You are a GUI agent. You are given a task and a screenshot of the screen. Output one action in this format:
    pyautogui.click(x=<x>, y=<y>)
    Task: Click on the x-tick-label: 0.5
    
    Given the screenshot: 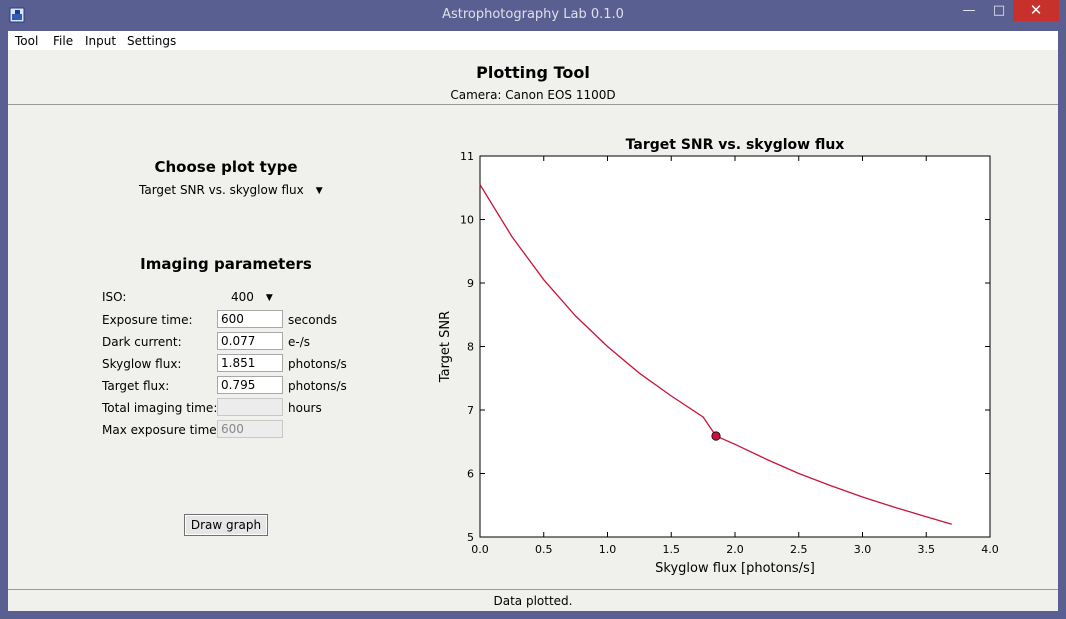 What is the action you would take?
    pyautogui.click(x=544, y=549)
    